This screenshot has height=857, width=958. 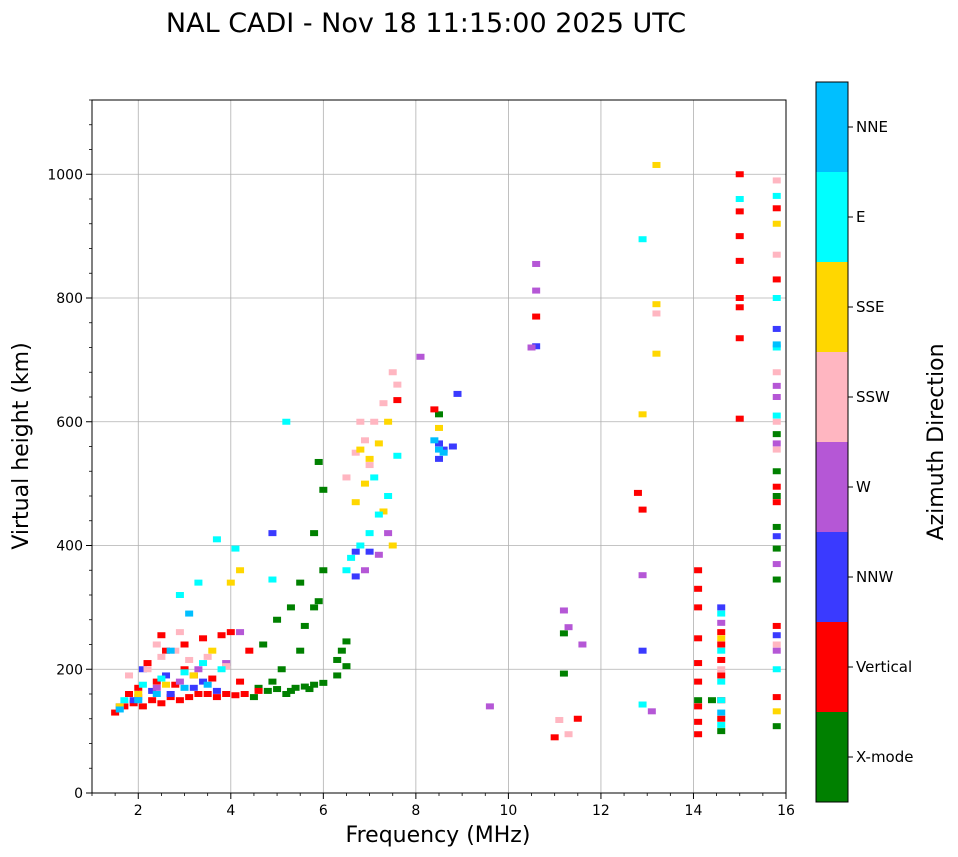 I want to click on y-tick-label: 600, so click(x=69, y=423).